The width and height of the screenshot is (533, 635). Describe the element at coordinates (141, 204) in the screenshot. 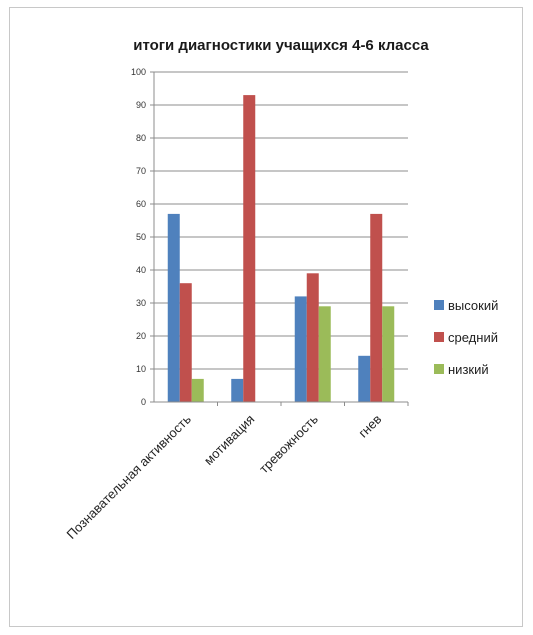

I see `y-tick-label: 60` at that location.